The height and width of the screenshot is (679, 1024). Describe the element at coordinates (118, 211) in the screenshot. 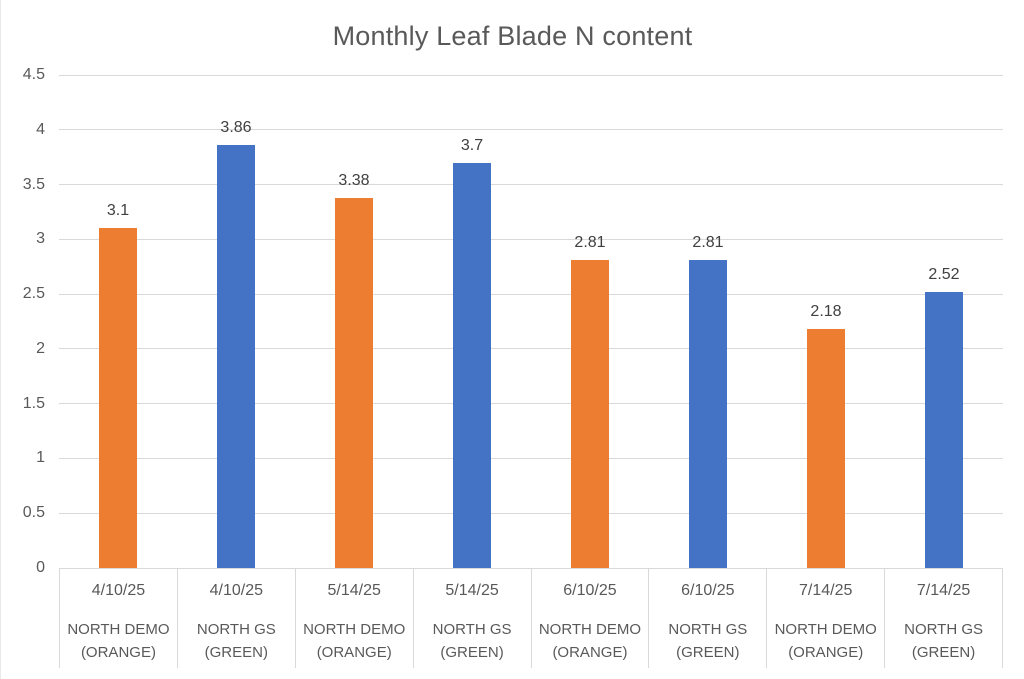

I see `bar-value-label: 3.1` at that location.